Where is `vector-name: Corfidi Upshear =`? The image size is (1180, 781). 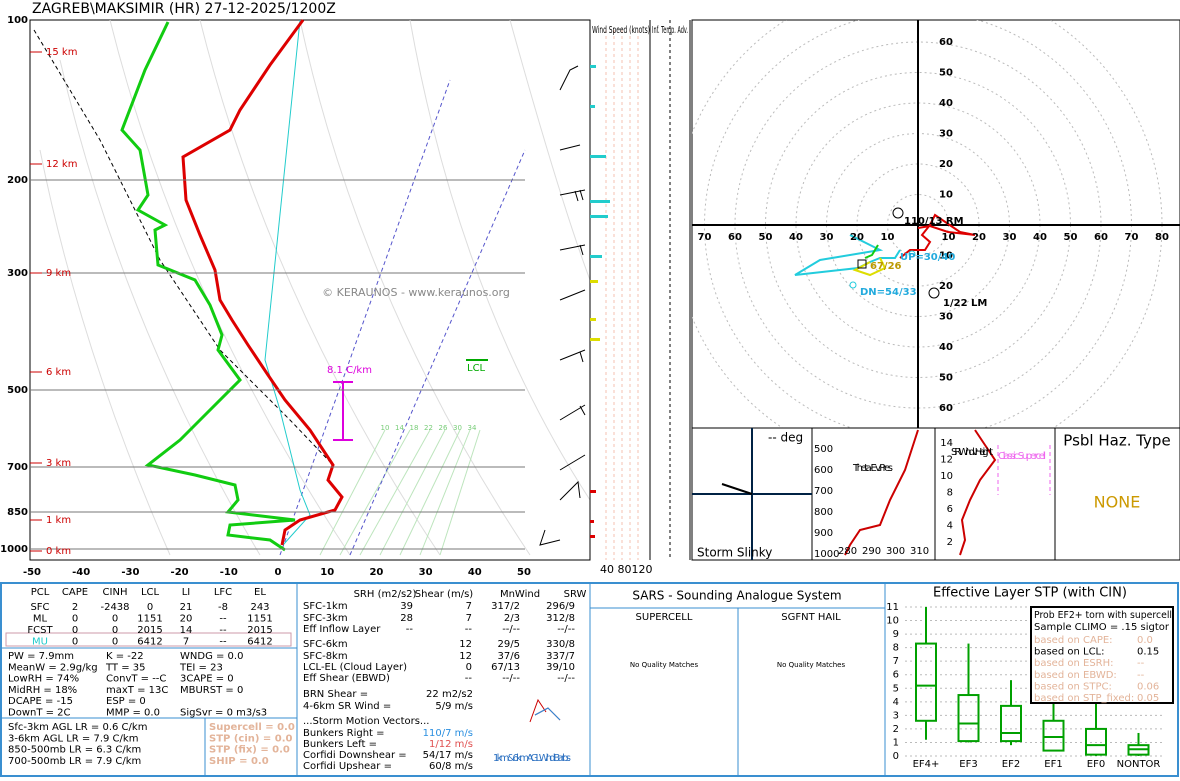
vector-name: Corfidi Upshear = is located at coordinates (347, 766).